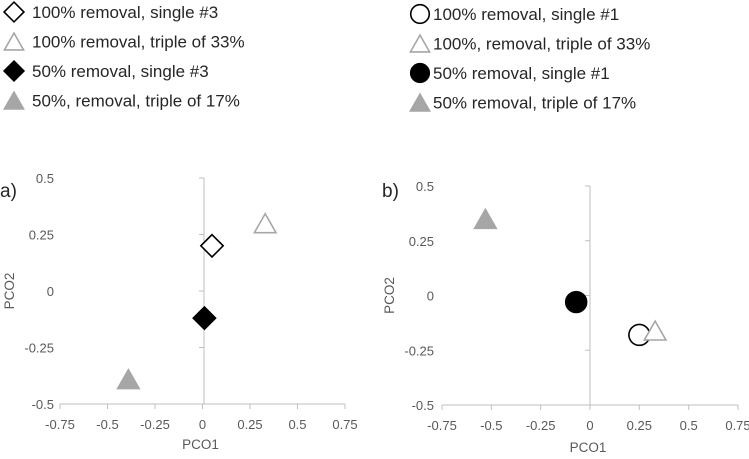  I want to click on legend-label: 100% removal, triple of 33%, so click(138, 42).